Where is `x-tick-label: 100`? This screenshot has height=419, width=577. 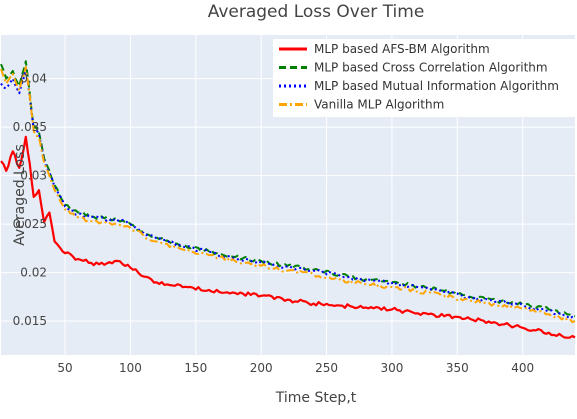
x-tick-label: 100 is located at coordinates (130, 368).